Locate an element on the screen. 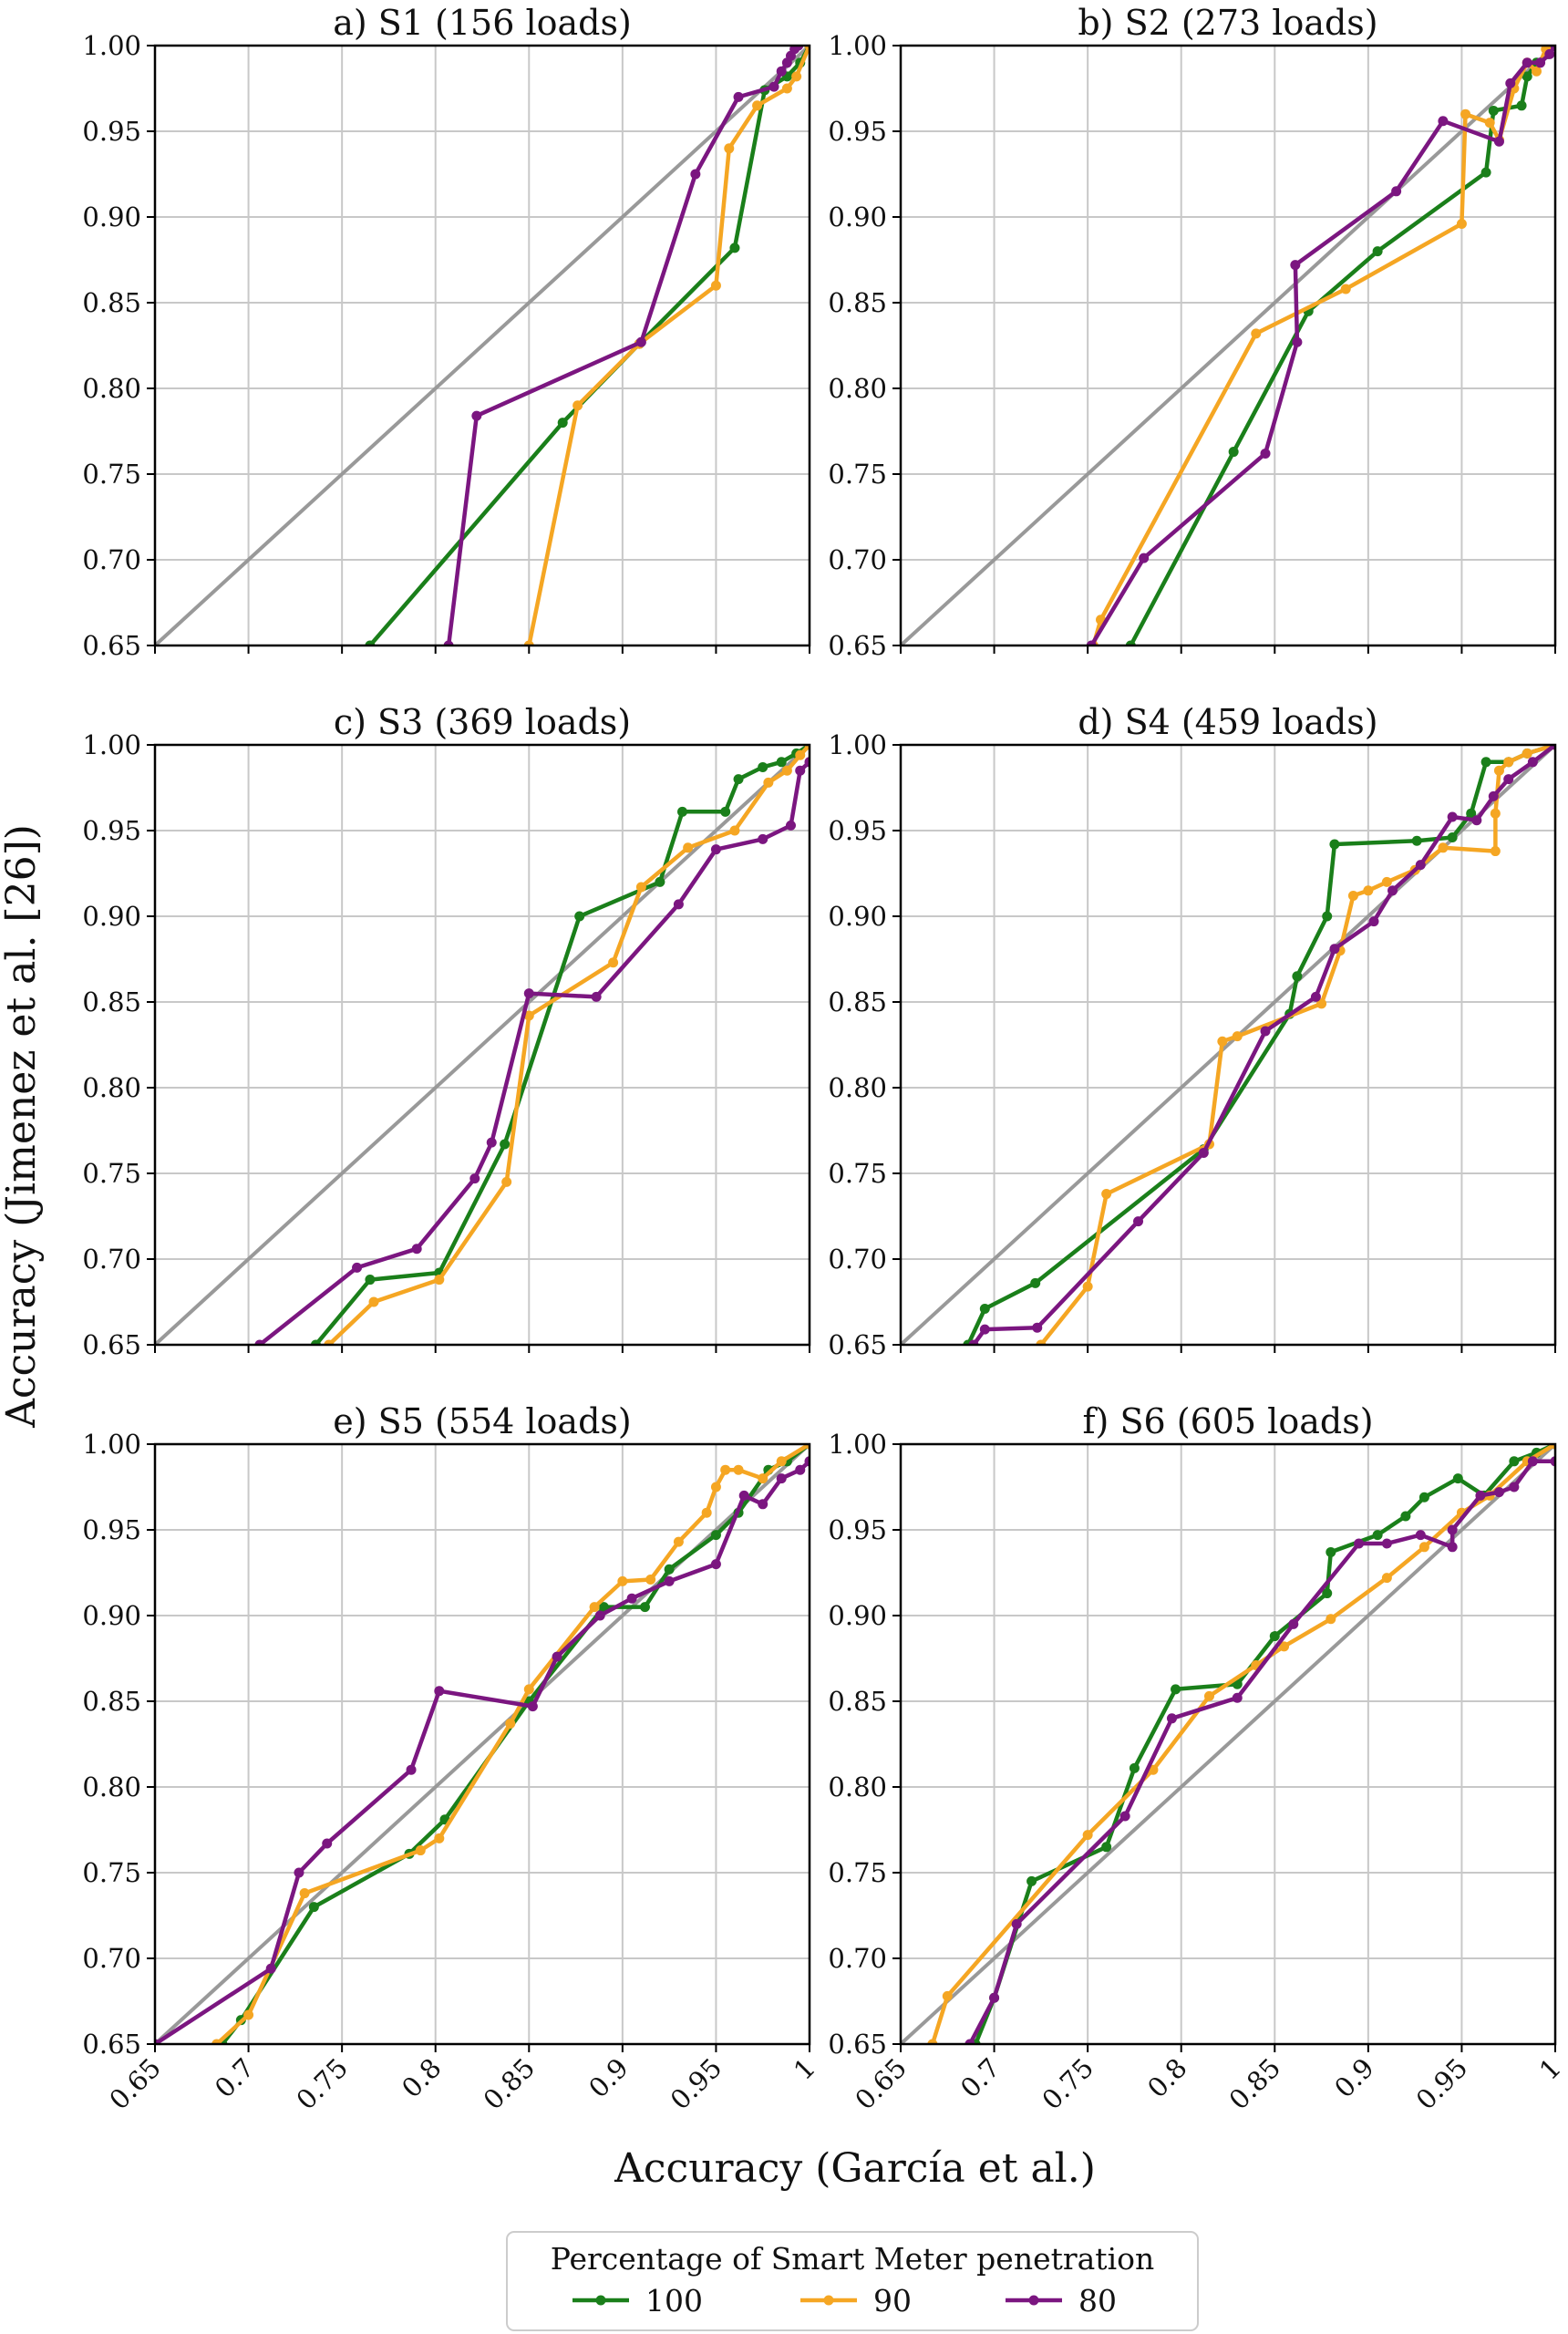 Image resolution: width=1568 pixels, height=2334 pixels. x-tick-label: 1 is located at coordinates (804, 2069).